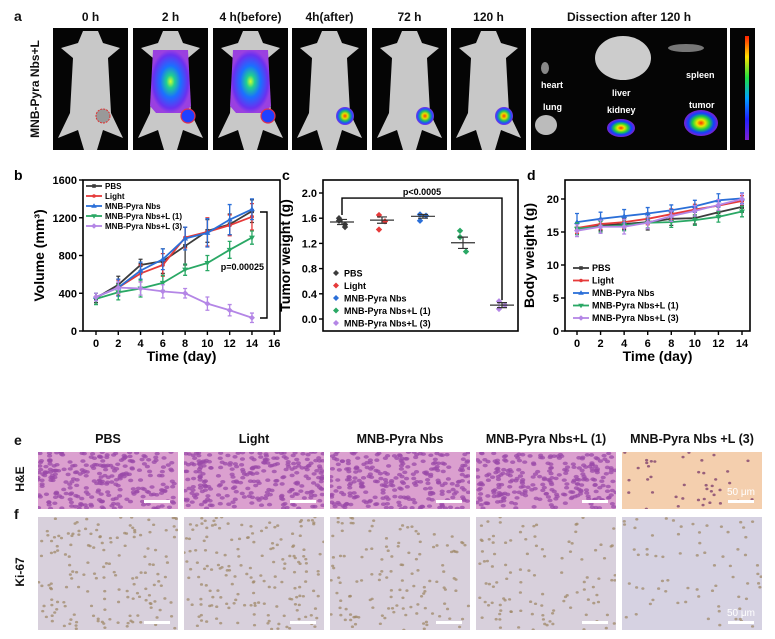  What do you see at coordinates (174, 254) in the screenshot?
I see `series-line` at bounding box center [174, 254].